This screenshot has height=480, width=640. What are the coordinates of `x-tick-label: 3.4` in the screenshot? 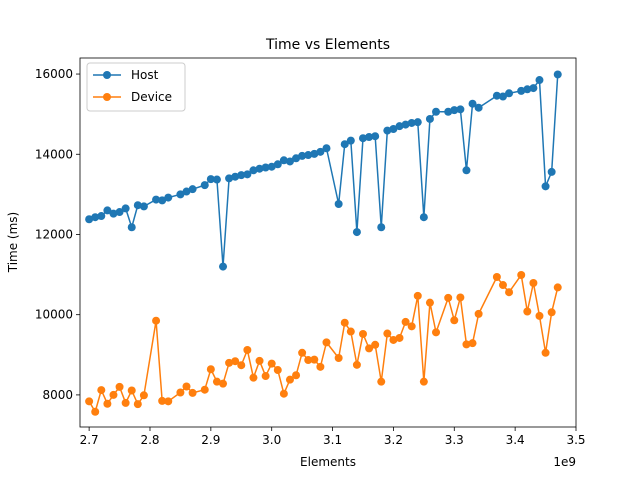 It's located at (515, 440).